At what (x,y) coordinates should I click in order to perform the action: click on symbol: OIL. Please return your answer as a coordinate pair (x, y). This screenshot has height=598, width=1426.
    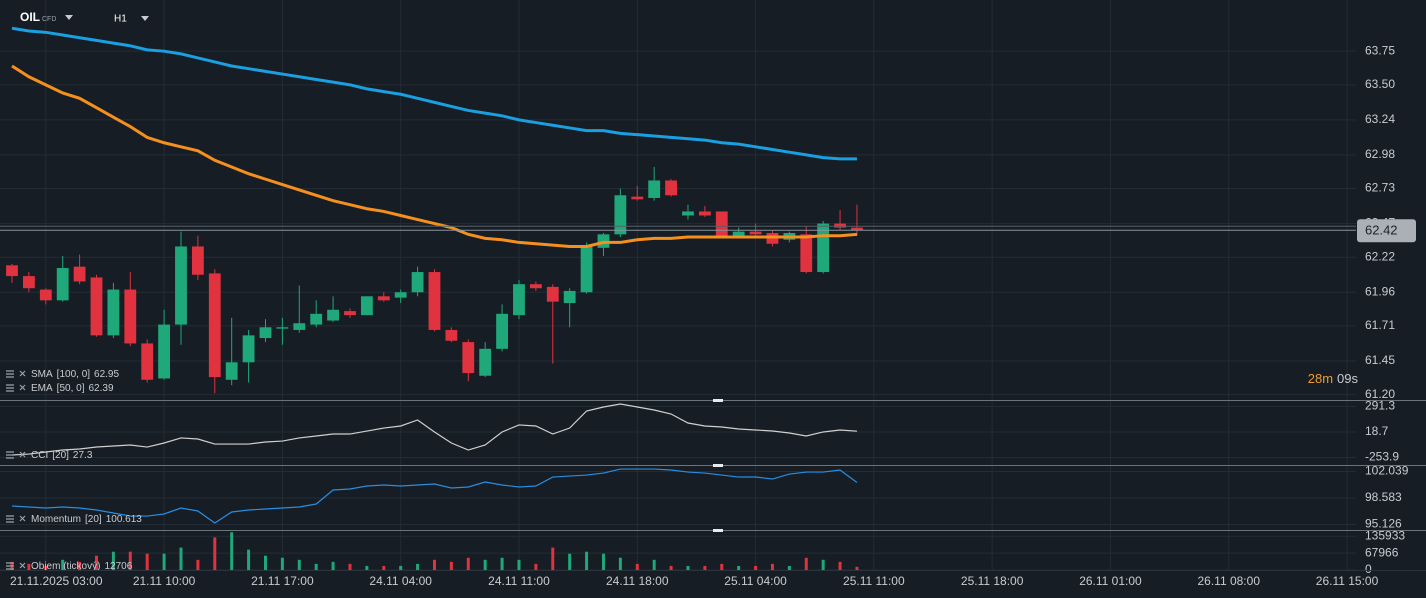
    Looking at the image, I should click on (30, 17).